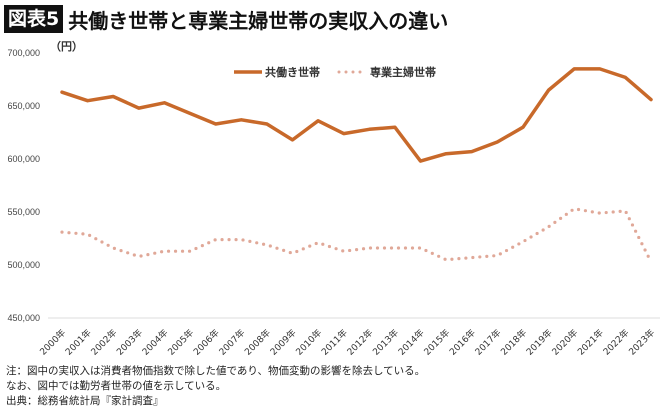 The image size is (670, 410). I want to click on note-2: なお、図中では勤労者世帯の値を示している。, so click(116, 386).